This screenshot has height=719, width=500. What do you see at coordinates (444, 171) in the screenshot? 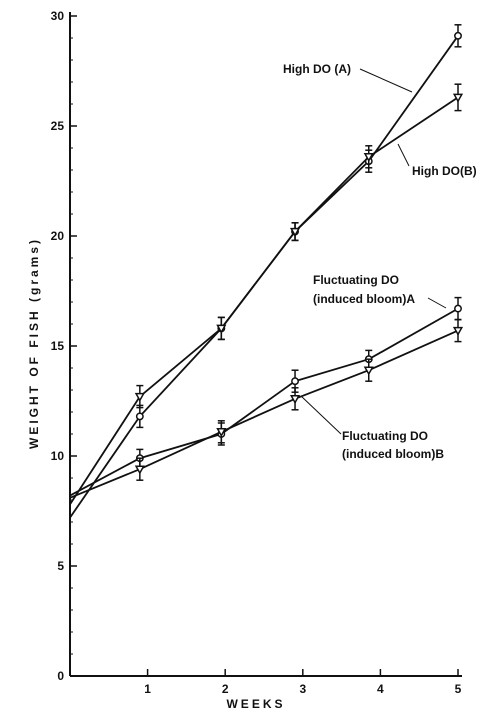
I see `annotation-high-do-b: High DO(B)` at bounding box center [444, 171].